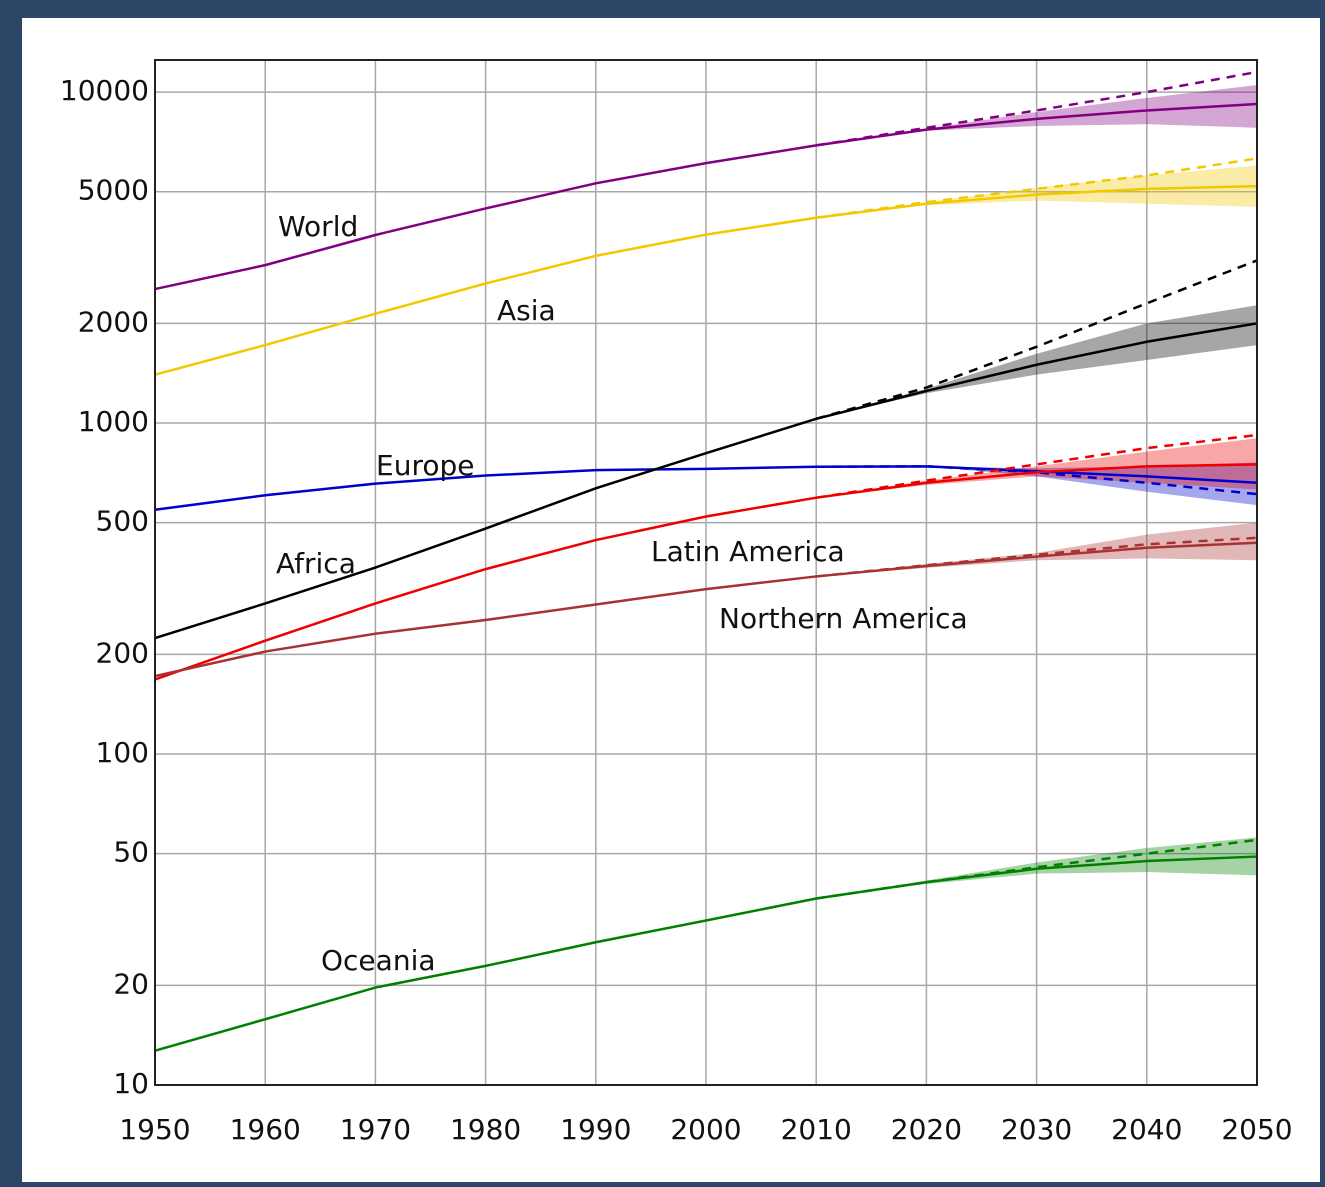 Image resolution: width=1325 pixels, height=1187 pixels. Describe the element at coordinates (526, 310) in the screenshot. I see `series-label: Asia` at that location.